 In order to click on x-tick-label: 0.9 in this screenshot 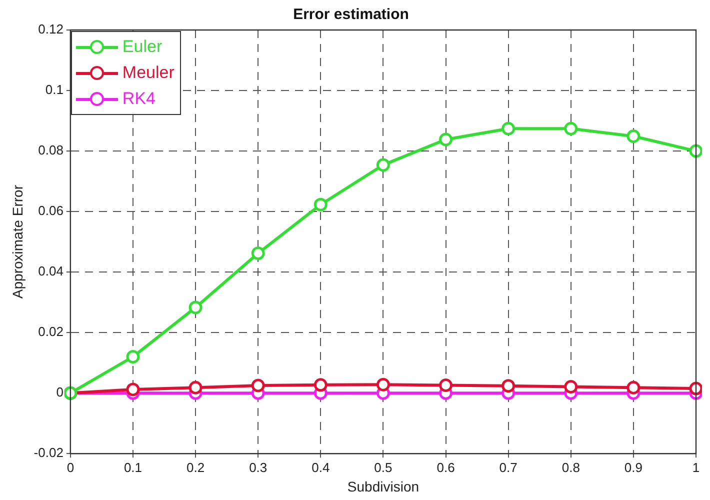, I will do `click(633, 467)`.